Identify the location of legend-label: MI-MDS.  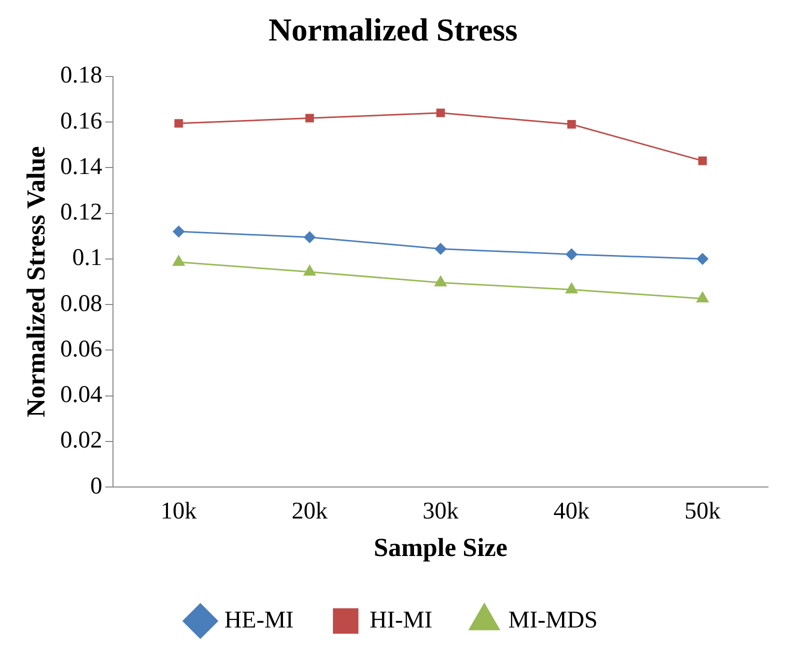
(553, 620).